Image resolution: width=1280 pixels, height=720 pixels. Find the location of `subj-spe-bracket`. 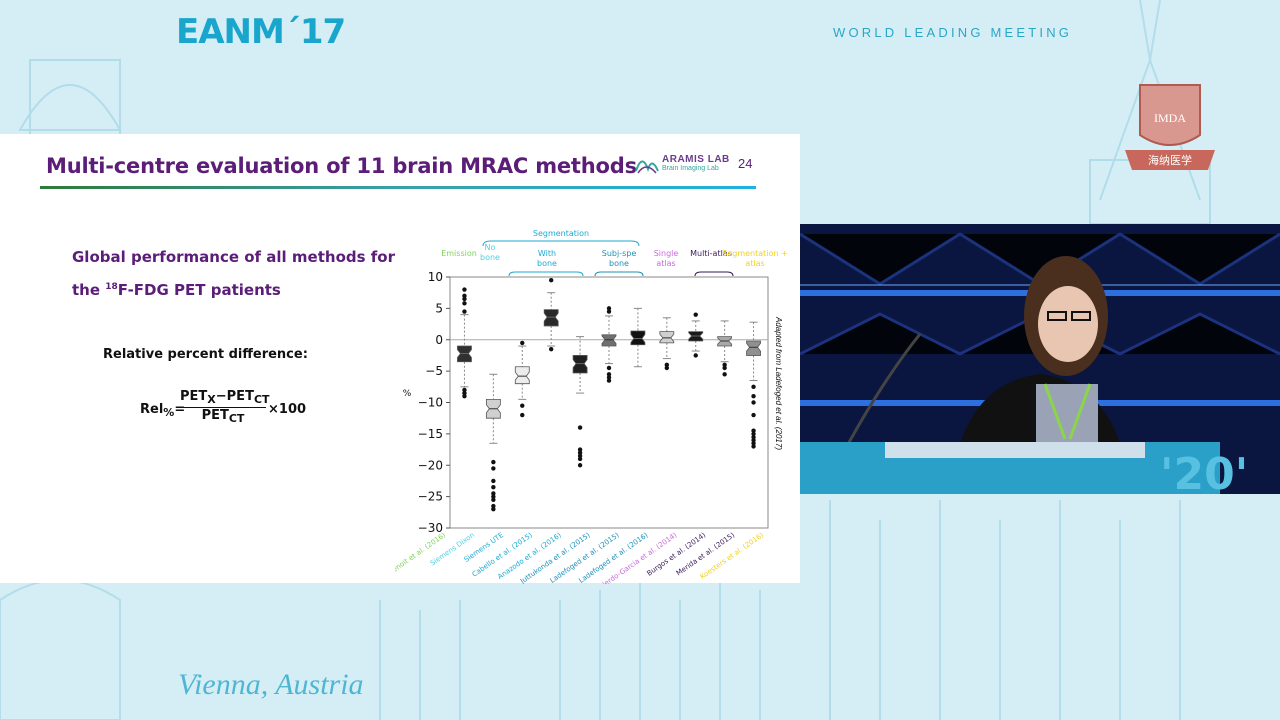

subj-spe-bracket is located at coordinates (619, 274).